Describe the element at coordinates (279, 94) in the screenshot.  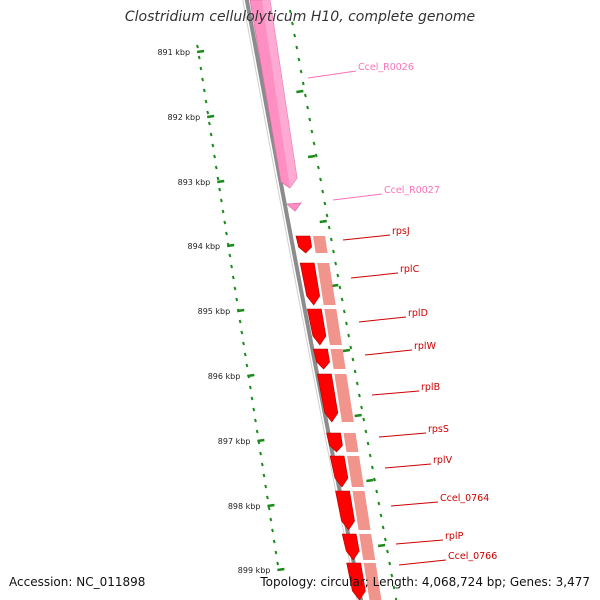
I see `rna-gene-highlight` at that location.